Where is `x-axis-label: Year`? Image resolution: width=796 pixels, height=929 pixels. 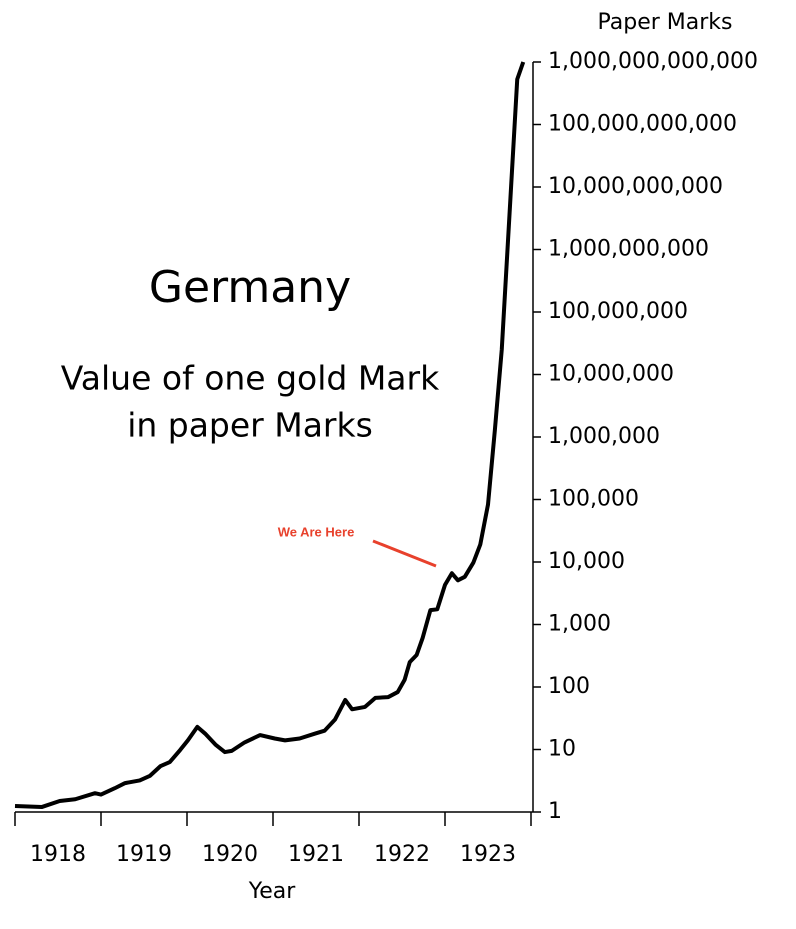 x-axis-label: Year is located at coordinates (272, 891).